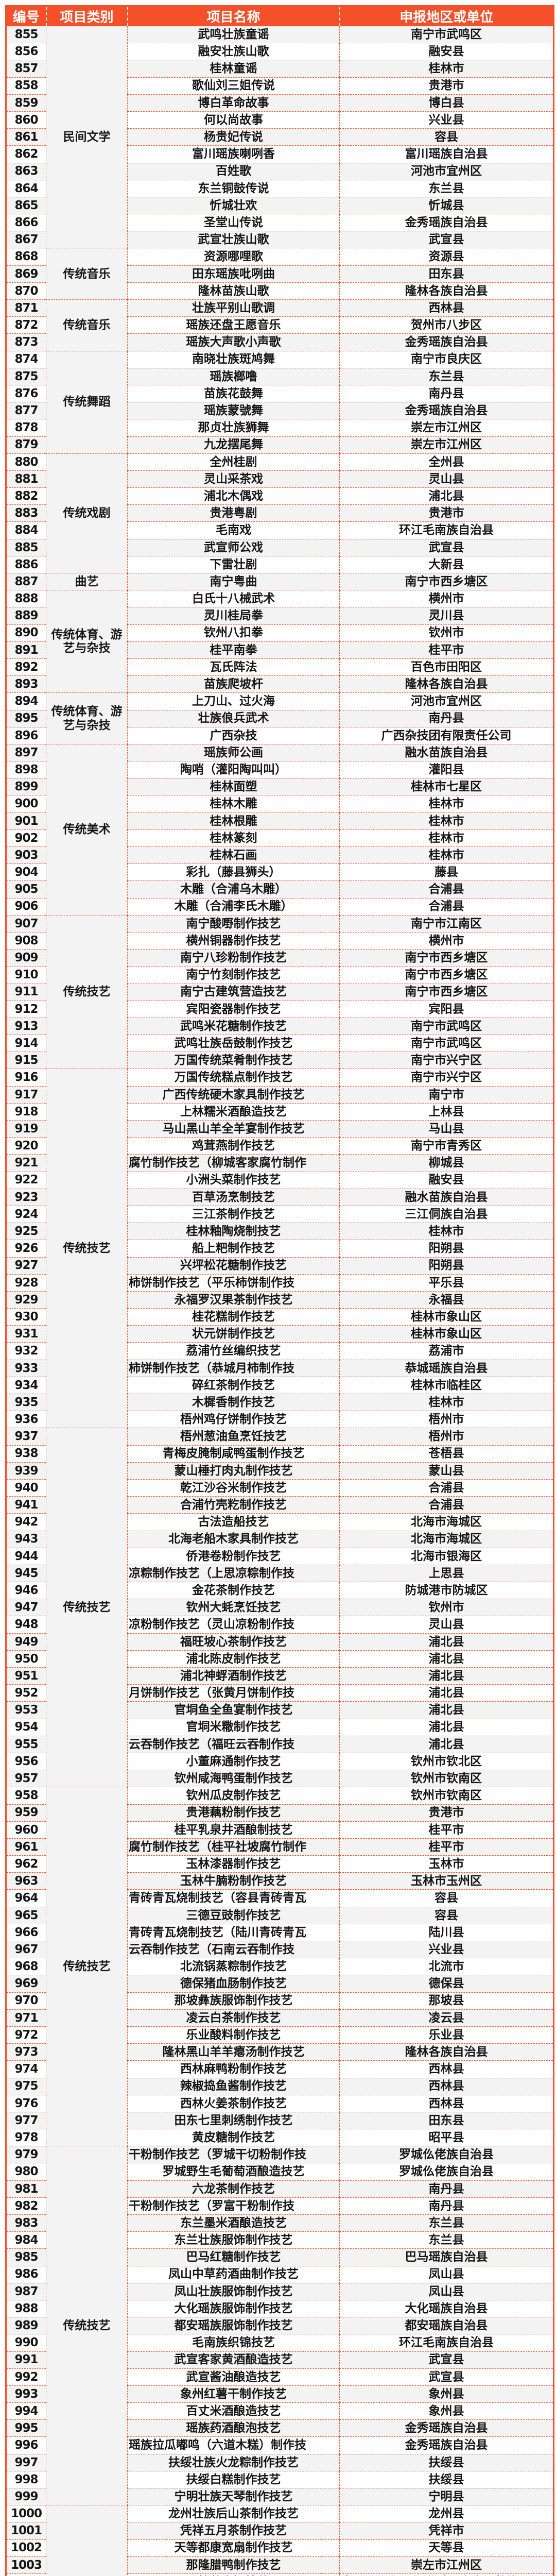  Describe the element at coordinates (233, 513) in the screenshot. I see `project-name-cell: 贵港粤剧` at that location.